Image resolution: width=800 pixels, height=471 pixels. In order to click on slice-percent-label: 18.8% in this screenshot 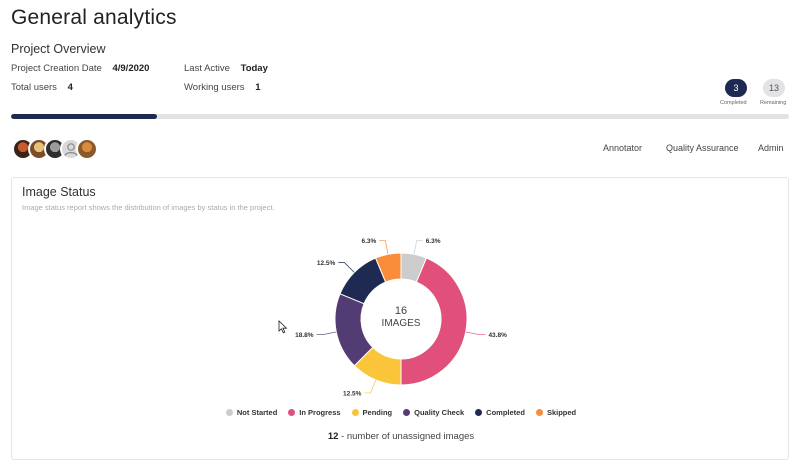, I will do `click(304, 335)`.